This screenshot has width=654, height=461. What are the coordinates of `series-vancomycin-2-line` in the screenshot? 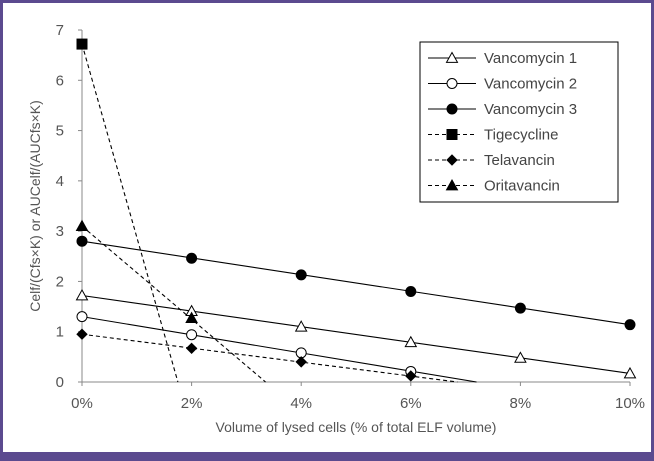 It's located at (279, 349).